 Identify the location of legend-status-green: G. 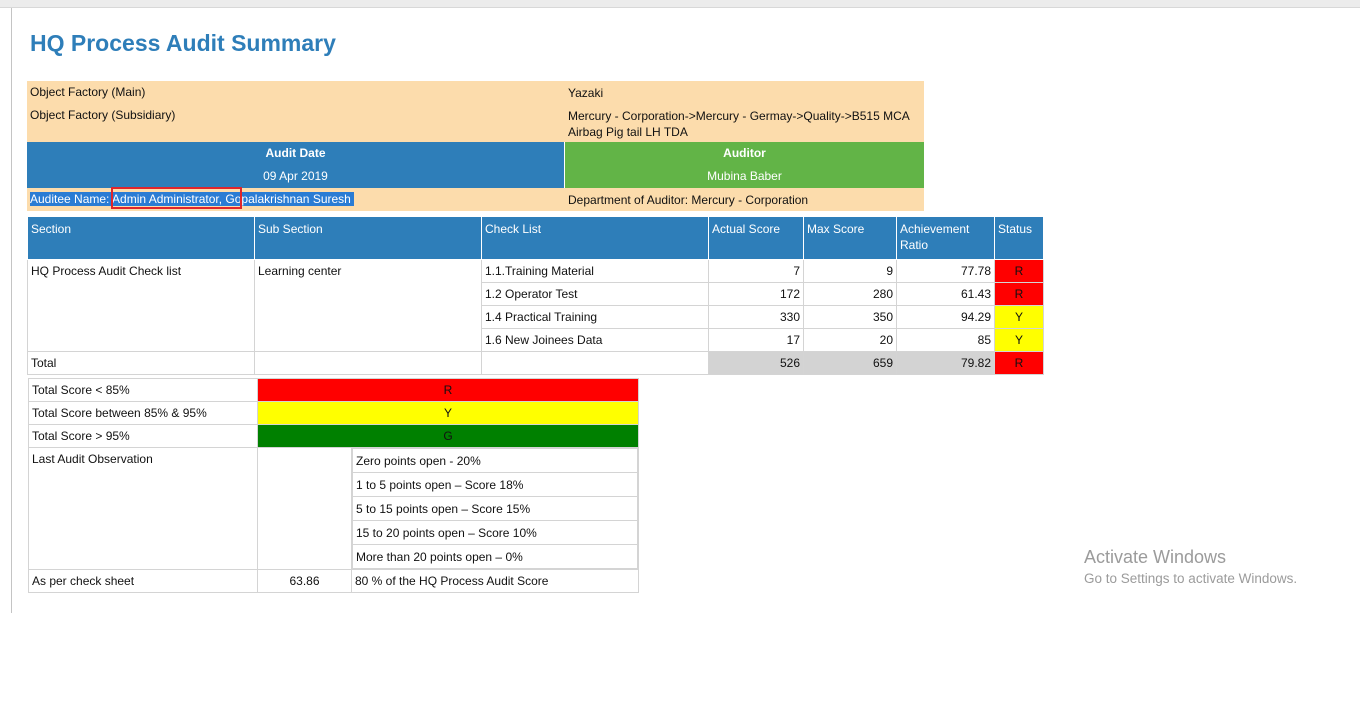
(448, 436).